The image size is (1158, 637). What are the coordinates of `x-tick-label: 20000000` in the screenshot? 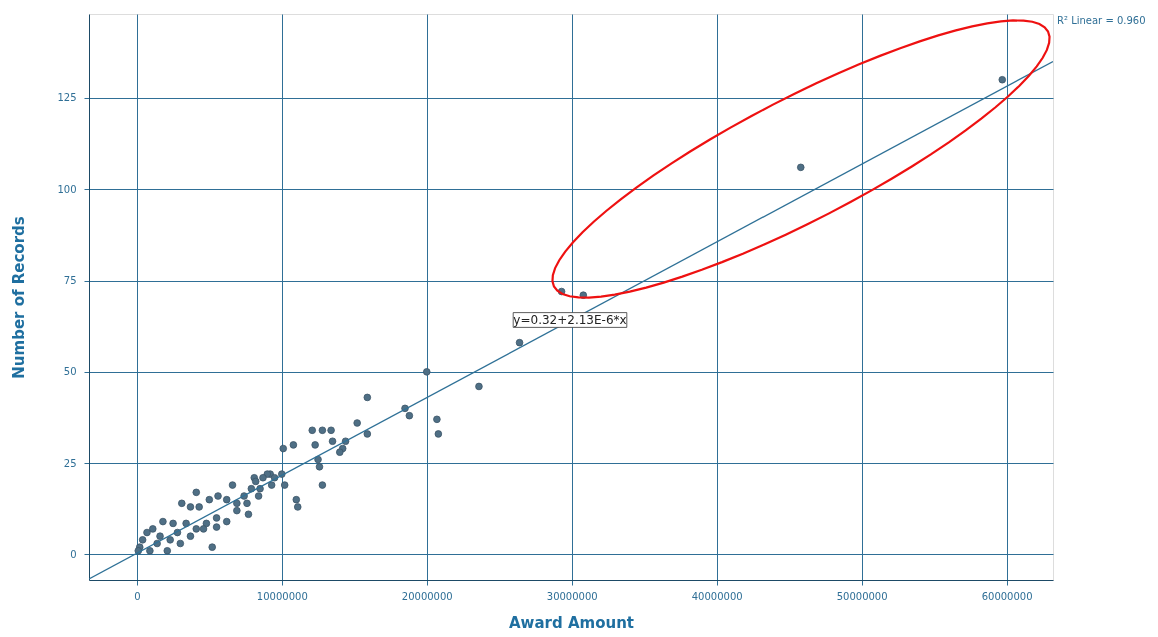 It's located at (427, 596).